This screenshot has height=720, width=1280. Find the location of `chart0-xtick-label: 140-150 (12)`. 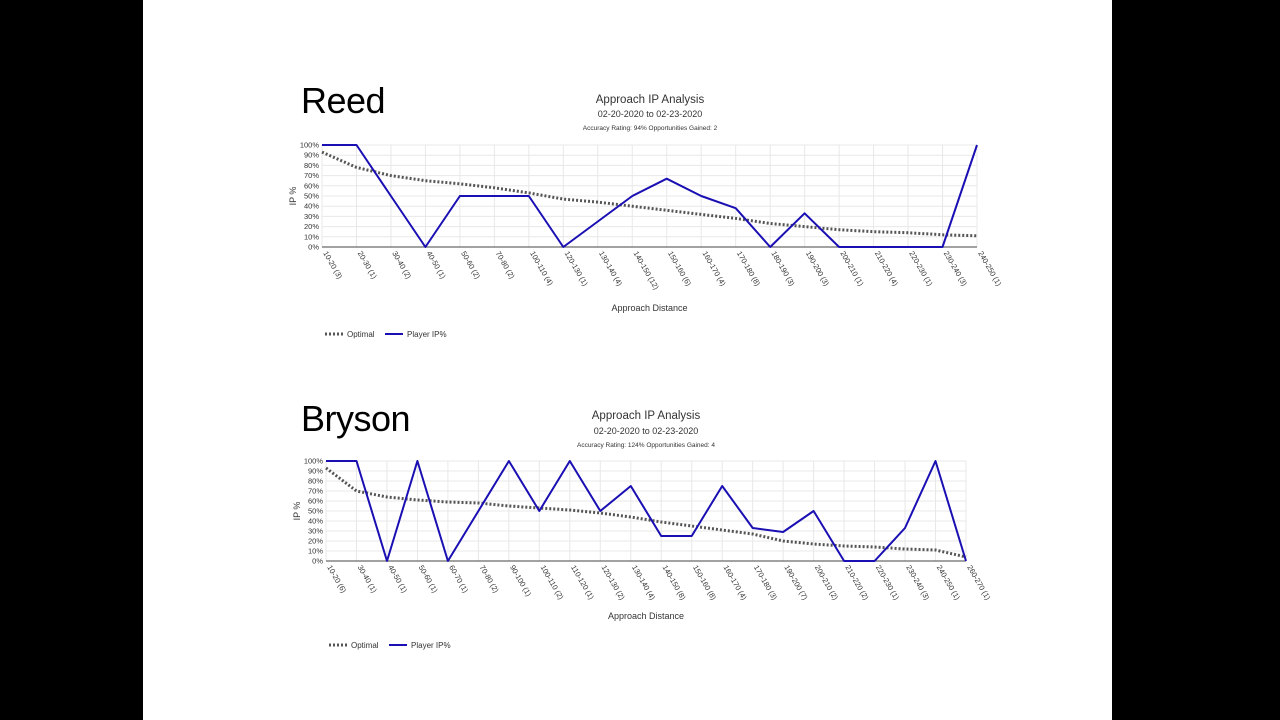

chart0-xtick-label: 140-150 (12) is located at coordinates (647, 271).